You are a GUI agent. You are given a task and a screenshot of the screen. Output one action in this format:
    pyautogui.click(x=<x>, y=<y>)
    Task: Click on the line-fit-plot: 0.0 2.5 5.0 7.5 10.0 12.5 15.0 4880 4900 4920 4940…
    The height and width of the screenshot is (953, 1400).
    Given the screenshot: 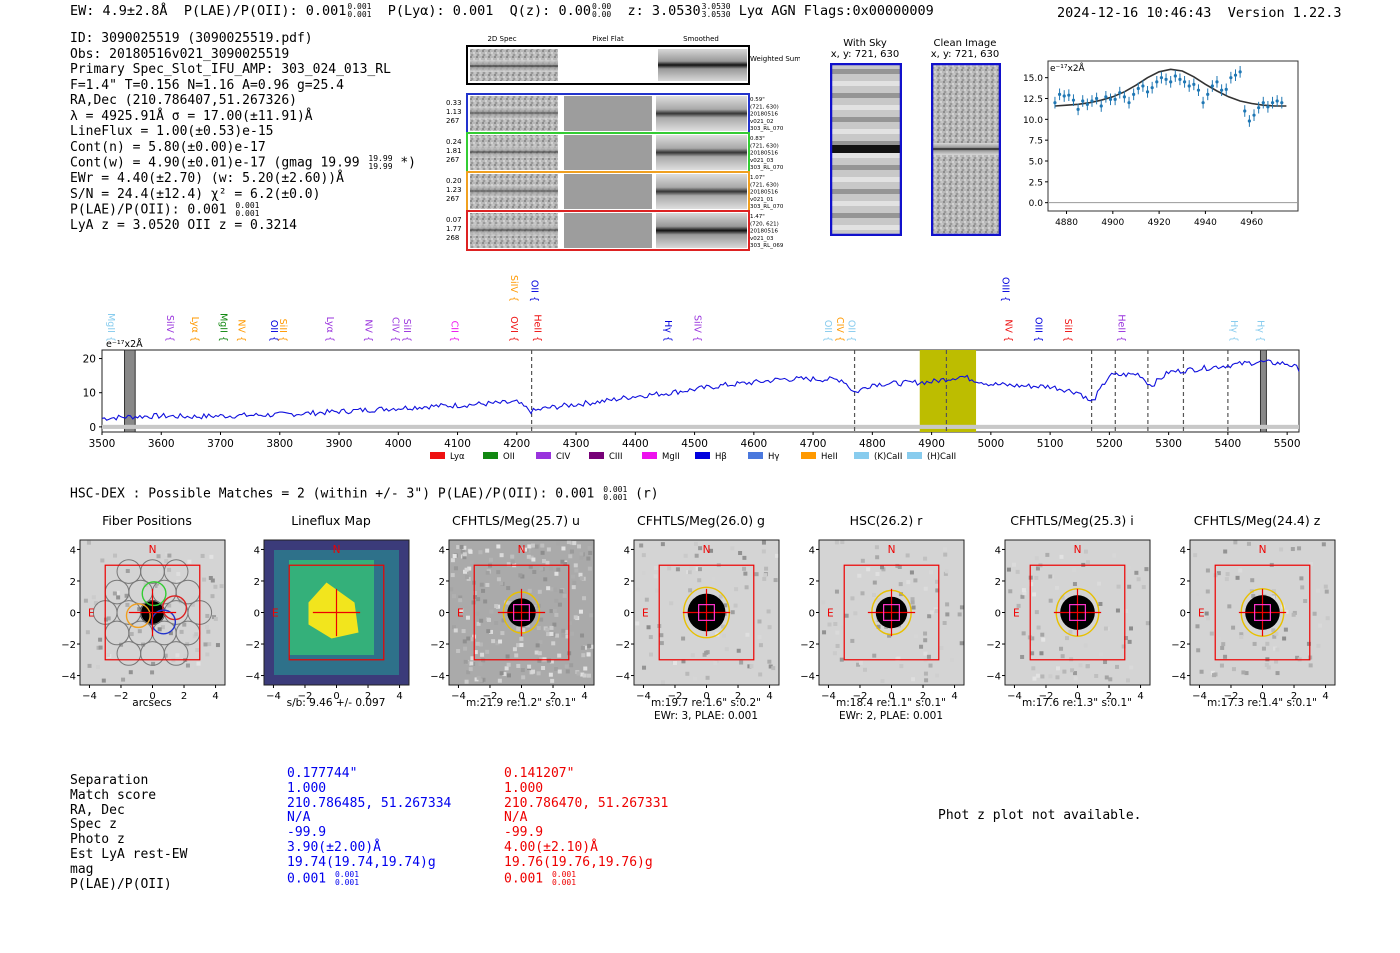 What is the action you would take?
    pyautogui.click(x=1161, y=144)
    